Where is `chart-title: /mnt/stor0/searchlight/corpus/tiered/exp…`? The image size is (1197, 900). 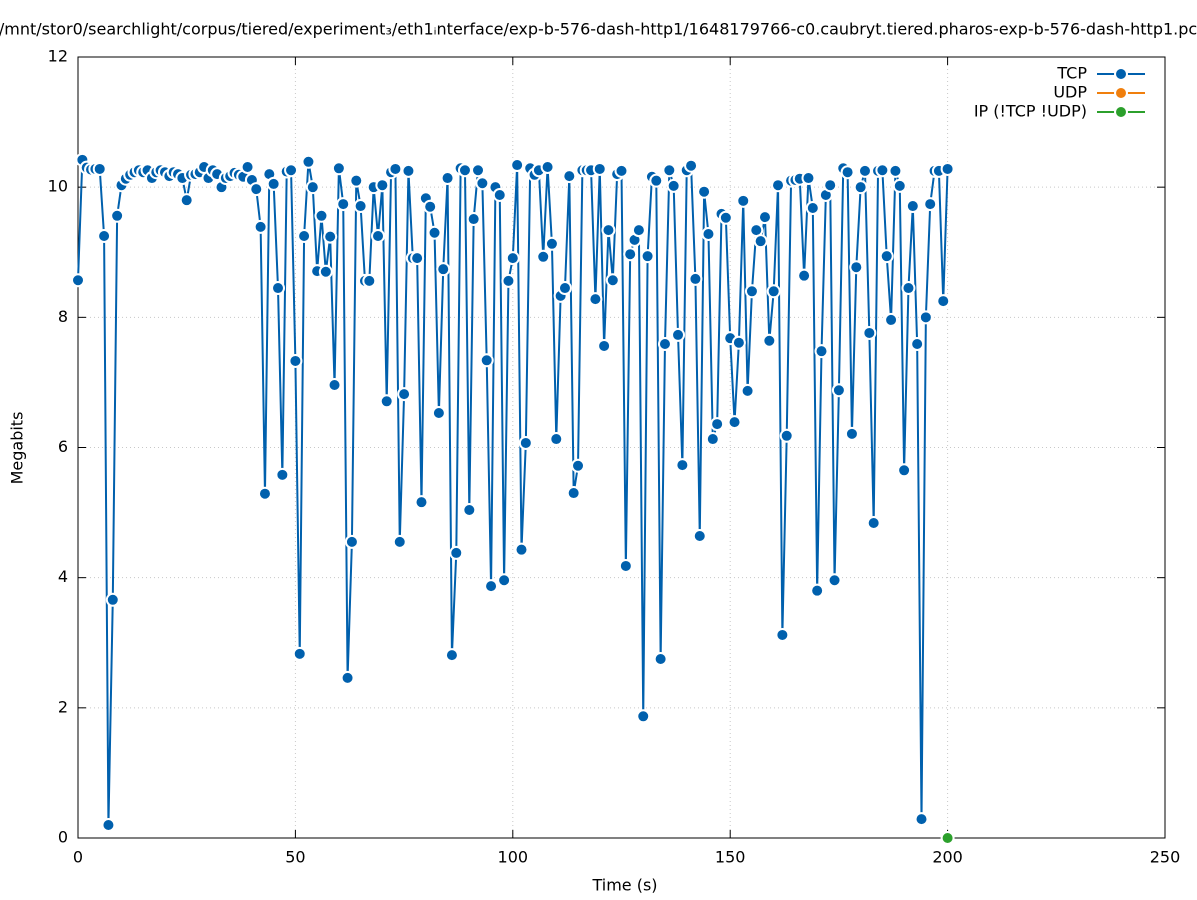 chart-title: /mnt/stor0/searchlight/corpus/tiered/exp… is located at coordinates (598, 29).